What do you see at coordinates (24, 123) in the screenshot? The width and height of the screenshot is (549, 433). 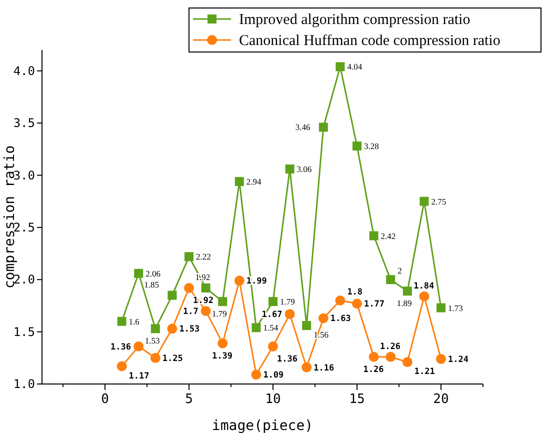 I see `y-tick-label: 3.5` at bounding box center [24, 123].